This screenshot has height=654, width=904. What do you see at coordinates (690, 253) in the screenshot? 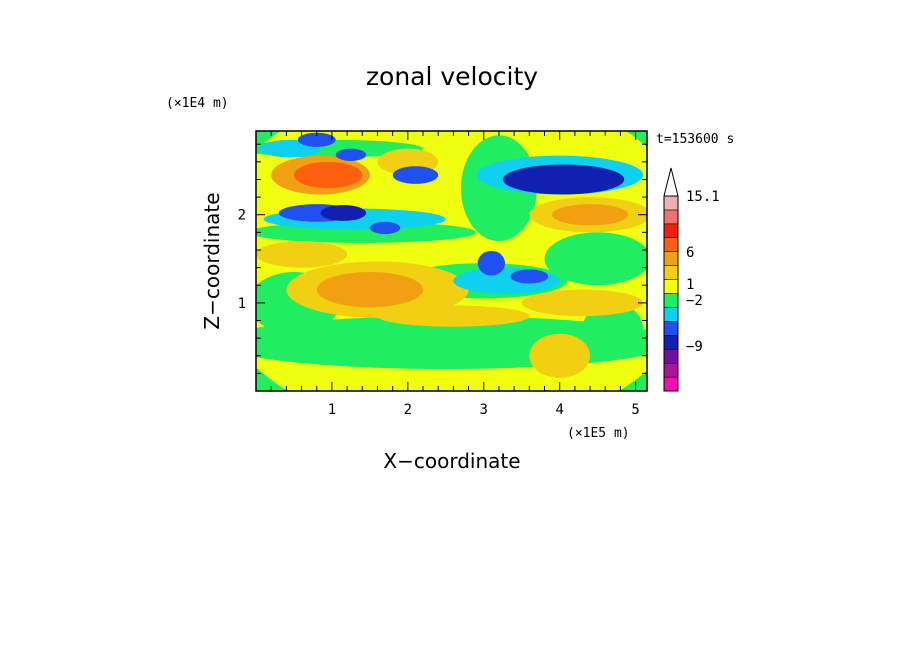
I see `colorbar-tick-label: 6` at bounding box center [690, 253].